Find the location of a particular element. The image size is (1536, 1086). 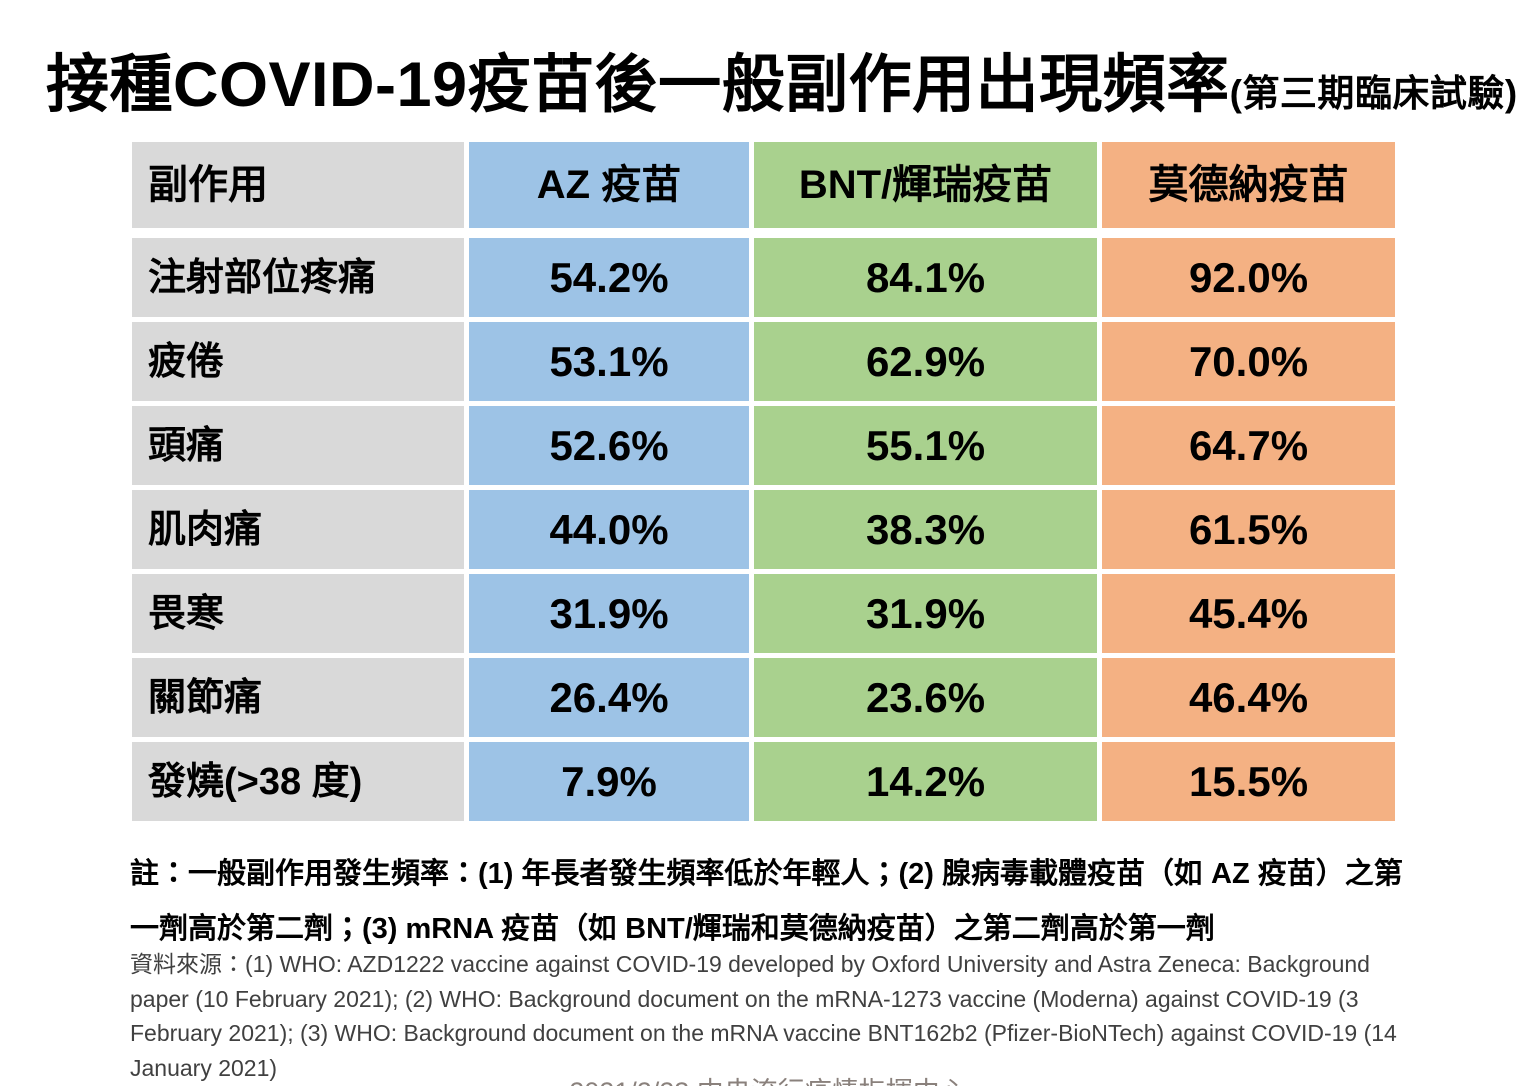

az-vaccine-value: 7.9% is located at coordinates (609, 781).